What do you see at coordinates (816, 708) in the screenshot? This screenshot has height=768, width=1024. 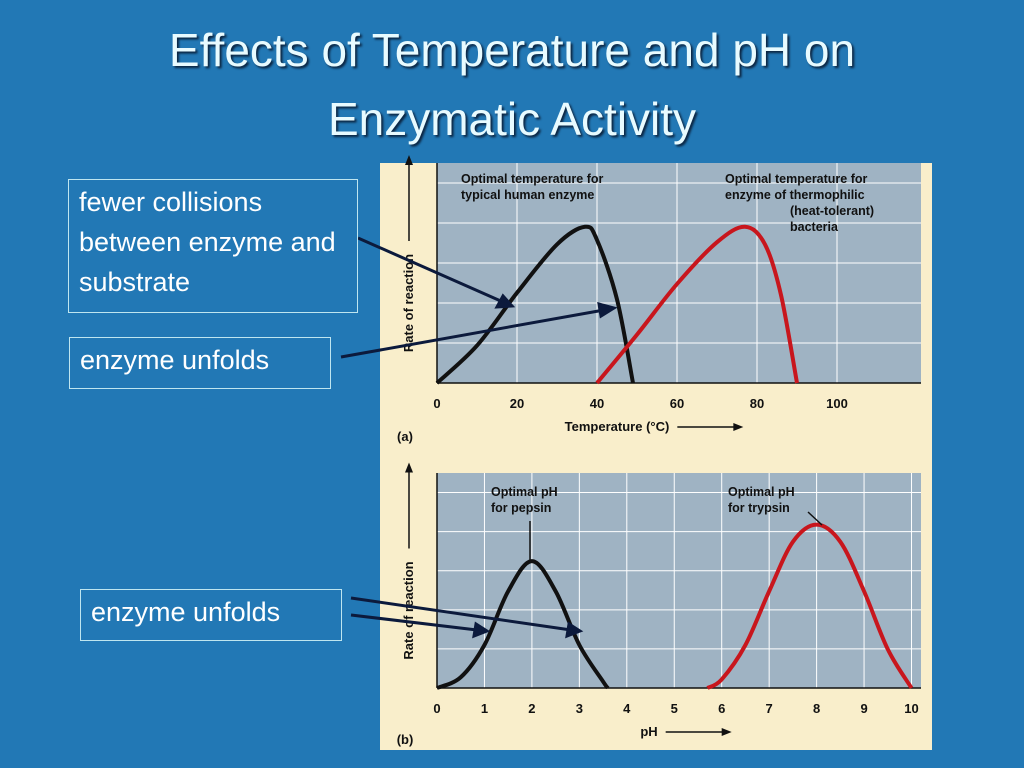 I see `x-tick-label: 8` at bounding box center [816, 708].